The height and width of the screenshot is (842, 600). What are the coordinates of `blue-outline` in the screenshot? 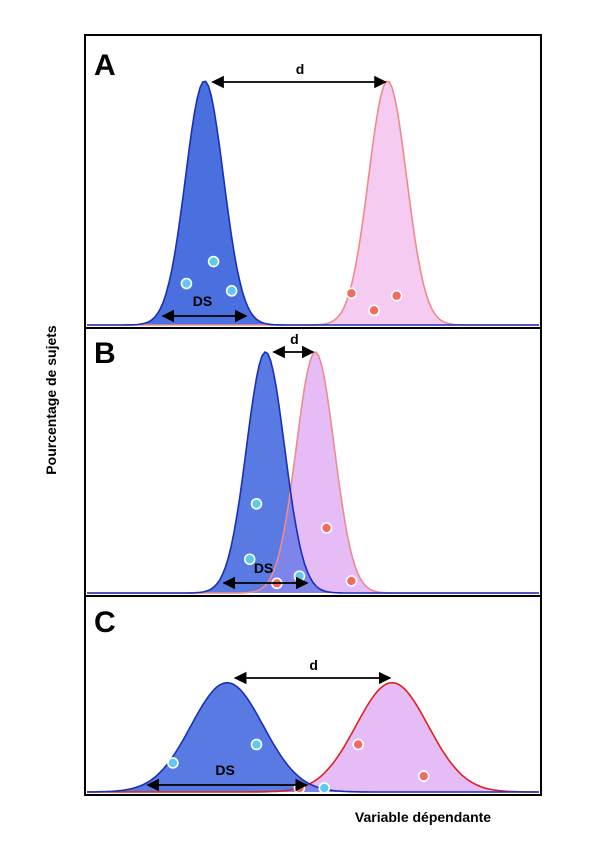 It's located at (313, 737).